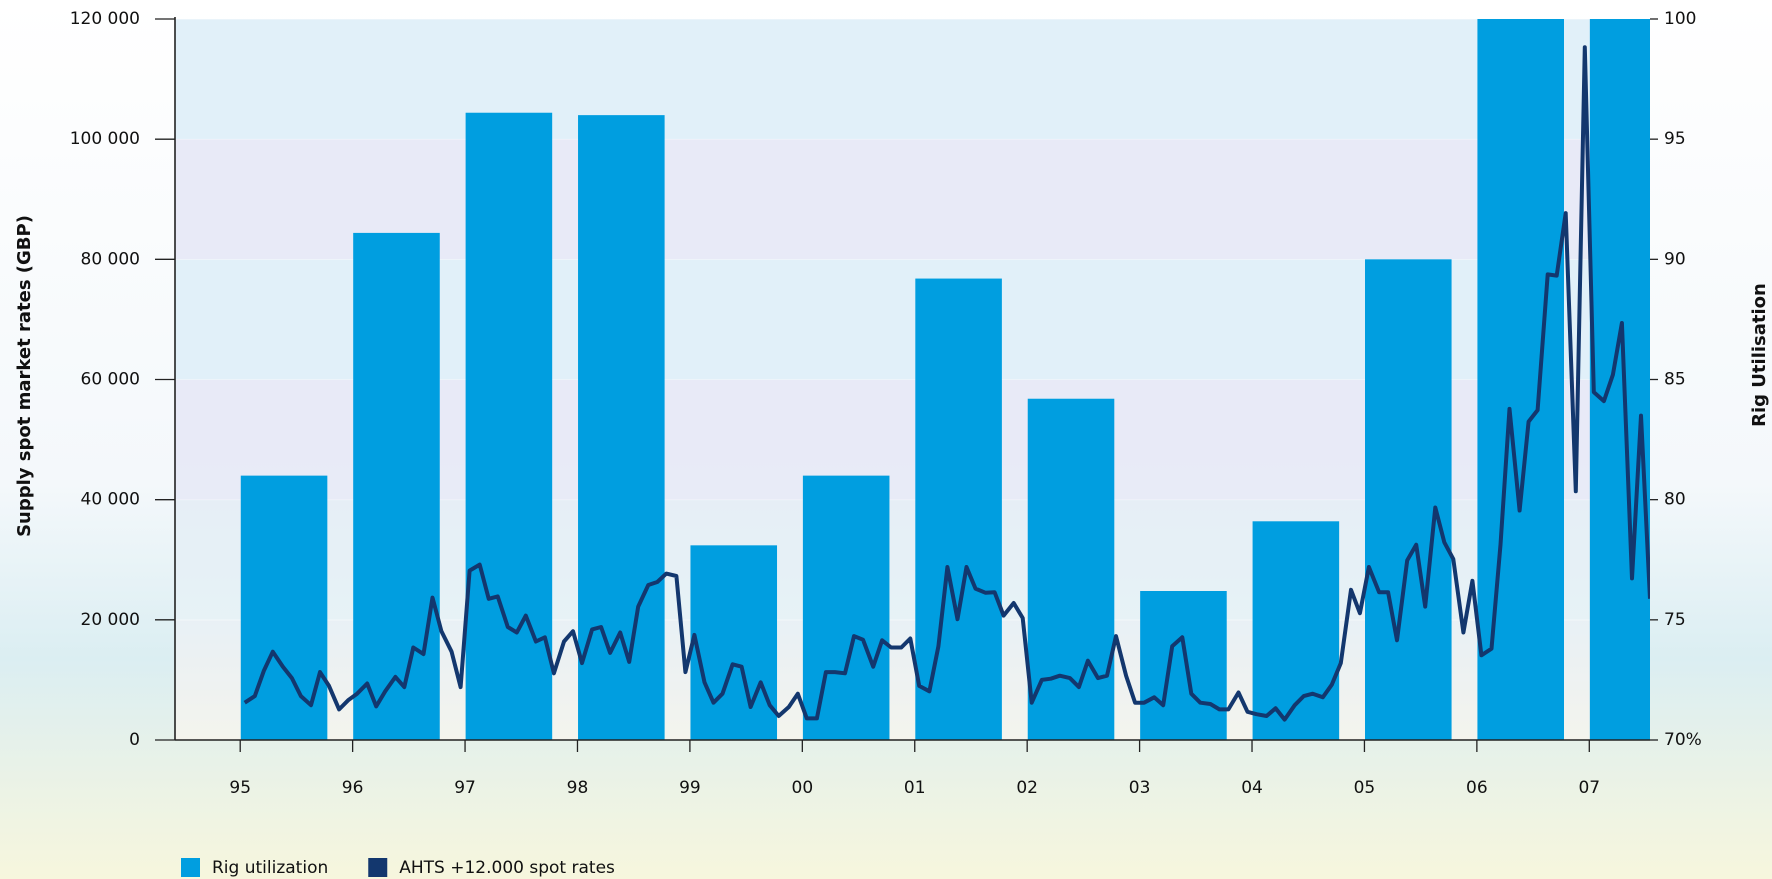  I want to click on y-tick-label: 100 000, so click(105, 139).